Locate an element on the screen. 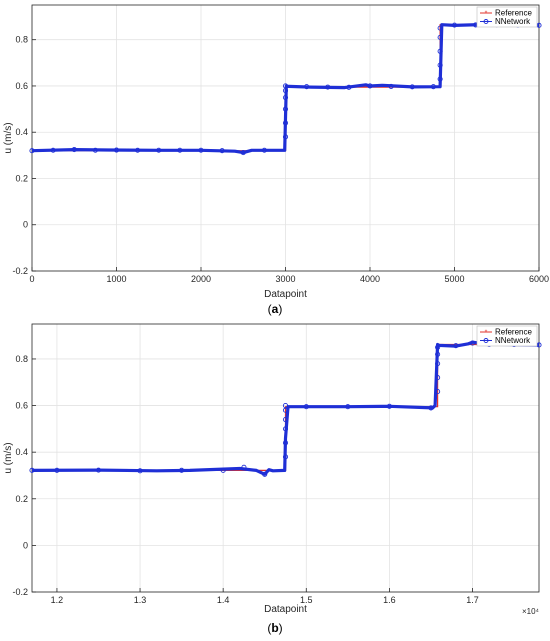  panel-caption: (b) is located at coordinates (274, 628).